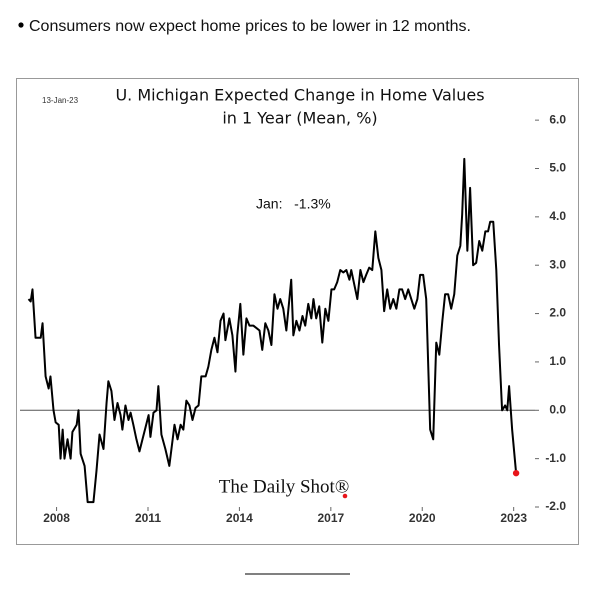 This screenshot has height=599, width=598. Describe the element at coordinates (330, 518) in the screenshot. I see `x-tick-label: 2017` at that location.